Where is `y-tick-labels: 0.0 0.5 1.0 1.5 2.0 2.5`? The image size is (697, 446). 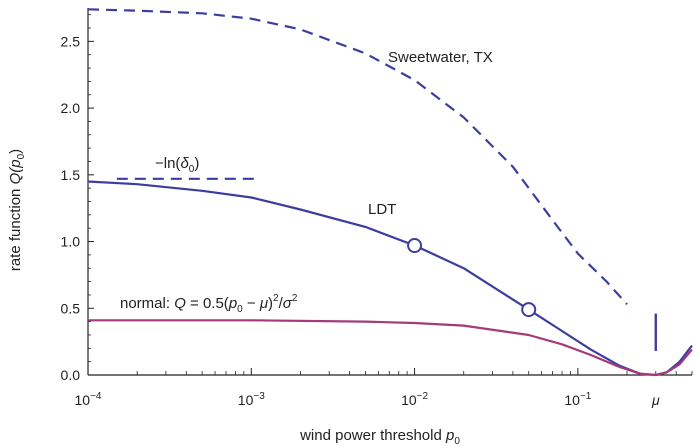
y-tick-labels: 0.0 0.5 1.0 1.5 2.0 2.5 is located at coordinates (71, 208).